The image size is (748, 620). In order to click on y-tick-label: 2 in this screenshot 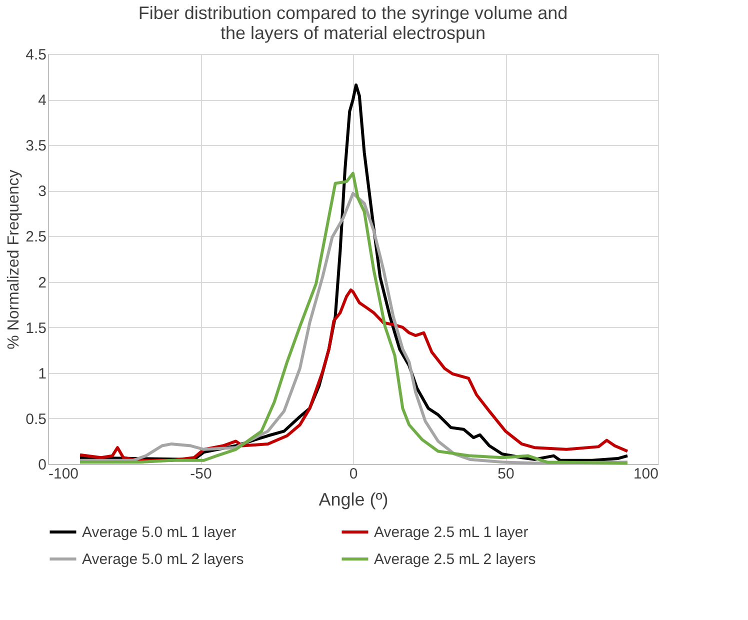, I will do `click(42, 283)`.